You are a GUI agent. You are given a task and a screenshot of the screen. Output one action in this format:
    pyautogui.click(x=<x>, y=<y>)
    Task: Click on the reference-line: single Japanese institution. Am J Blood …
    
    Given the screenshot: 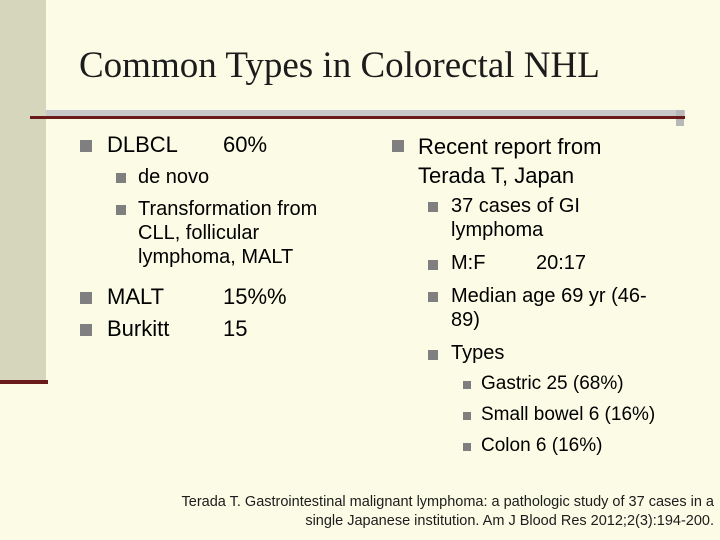 What is the action you would take?
    pyautogui.click(x=509, y=521)
    